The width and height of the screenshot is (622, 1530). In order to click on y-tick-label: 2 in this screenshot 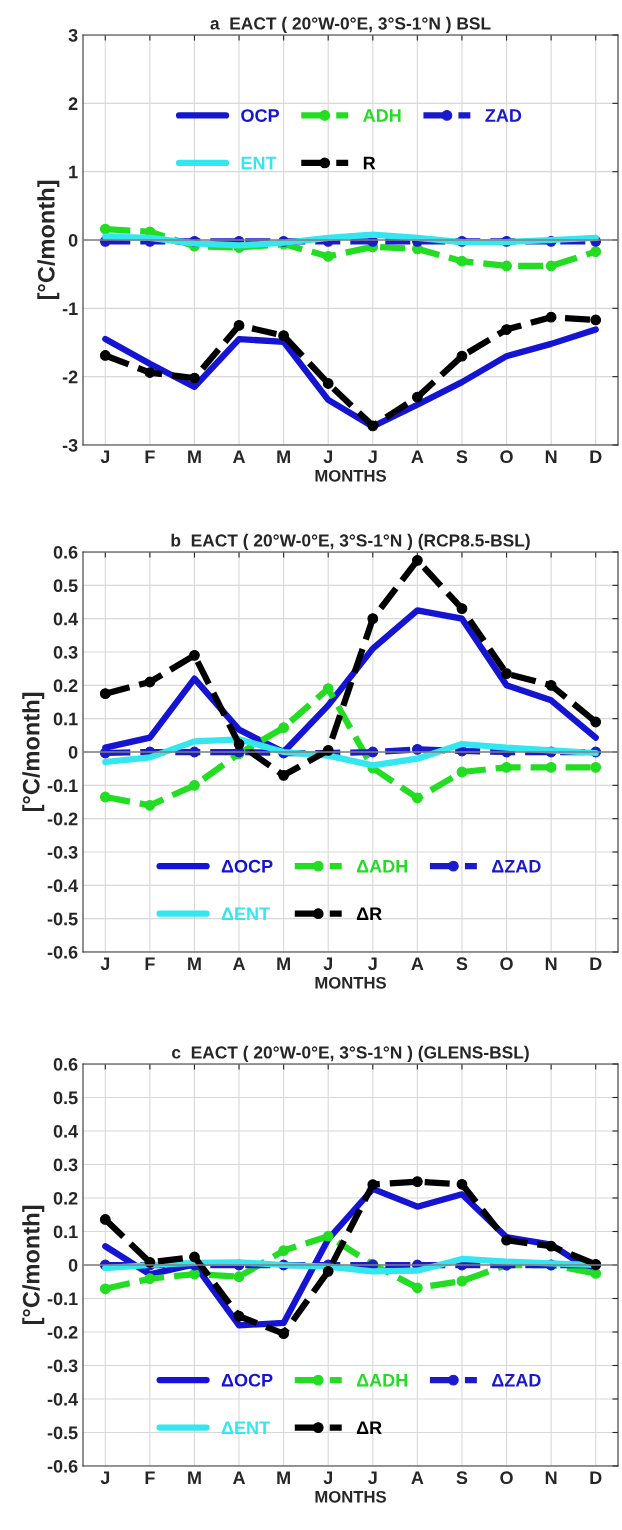, I will do `click(73, 103)`.